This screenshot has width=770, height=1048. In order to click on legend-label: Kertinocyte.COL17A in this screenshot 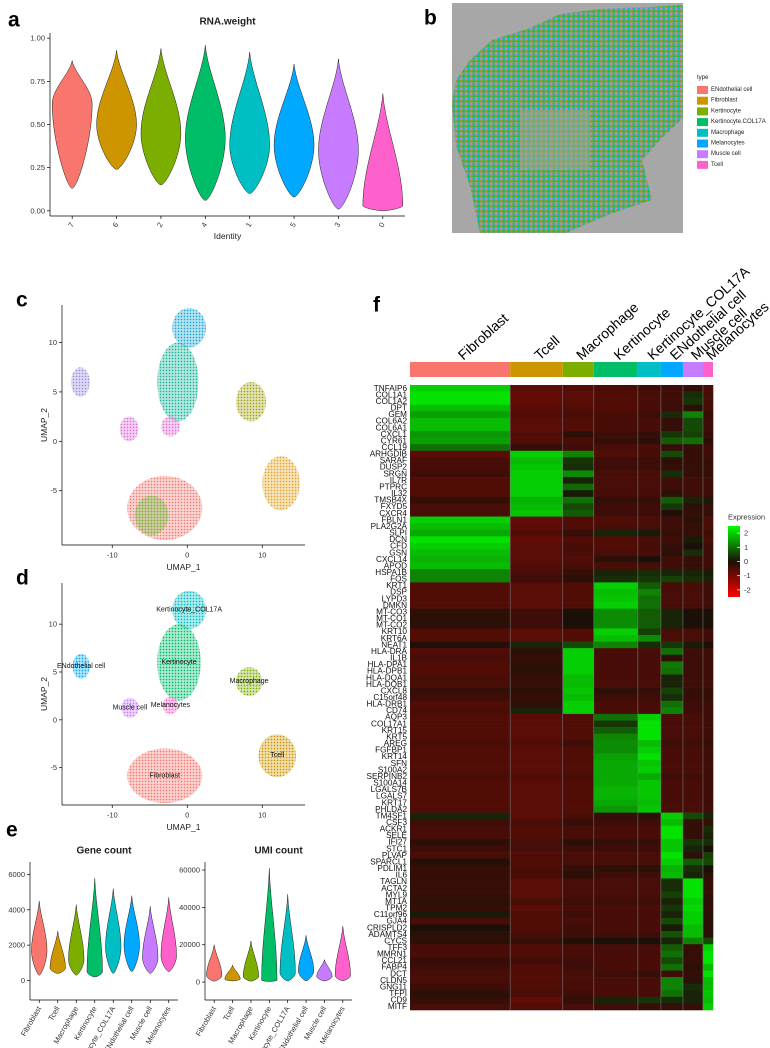, I will do `click(738, 122)`.